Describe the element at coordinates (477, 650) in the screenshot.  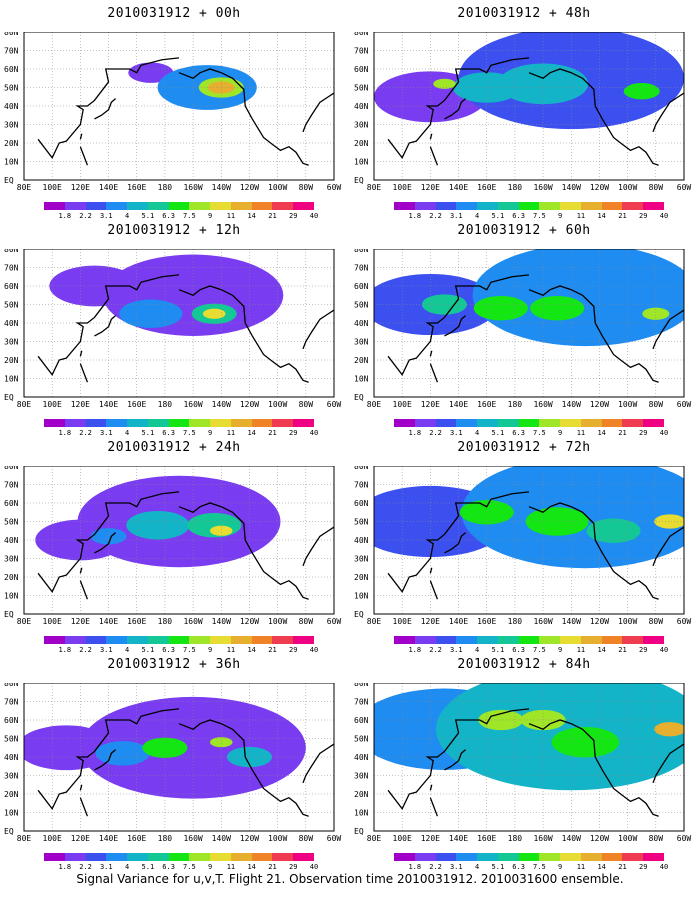
I see `colorbar-level-label: 4` at that location.